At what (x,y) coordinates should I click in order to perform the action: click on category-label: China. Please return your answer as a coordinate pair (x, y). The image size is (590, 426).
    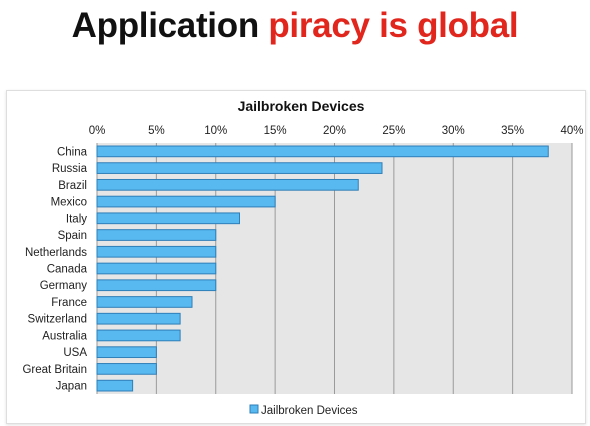
    Looking at the image, I should click on (72, 152).